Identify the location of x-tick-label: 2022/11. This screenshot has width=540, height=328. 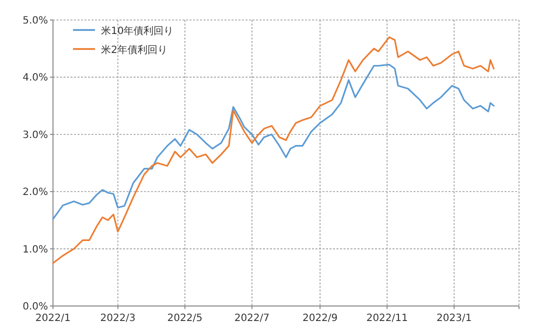
(387, 318).